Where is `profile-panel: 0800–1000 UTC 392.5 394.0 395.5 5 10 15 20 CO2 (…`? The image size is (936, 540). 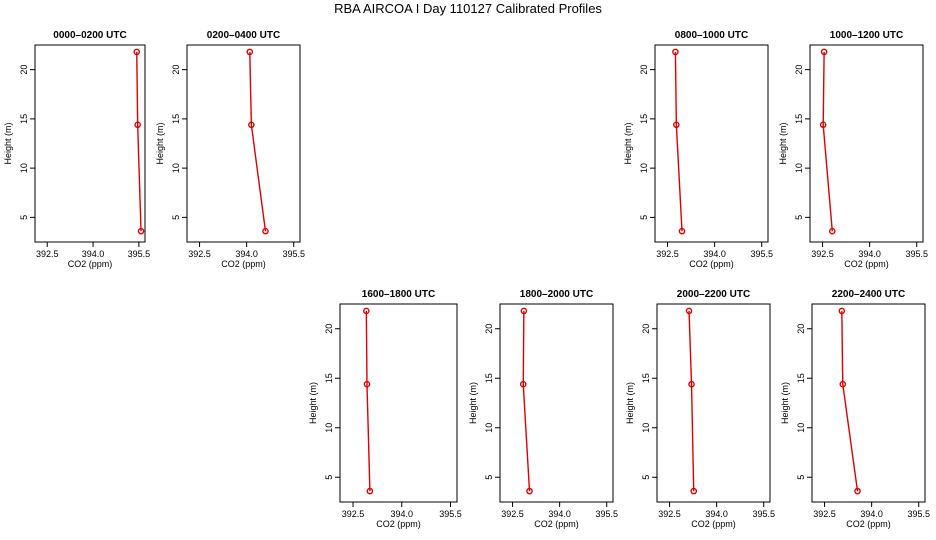 profile-panel: 0800–1000 UTC 392.5 394.0 395.5 5 10 15 20 CO2 (… is located at coordinates (698, 149).